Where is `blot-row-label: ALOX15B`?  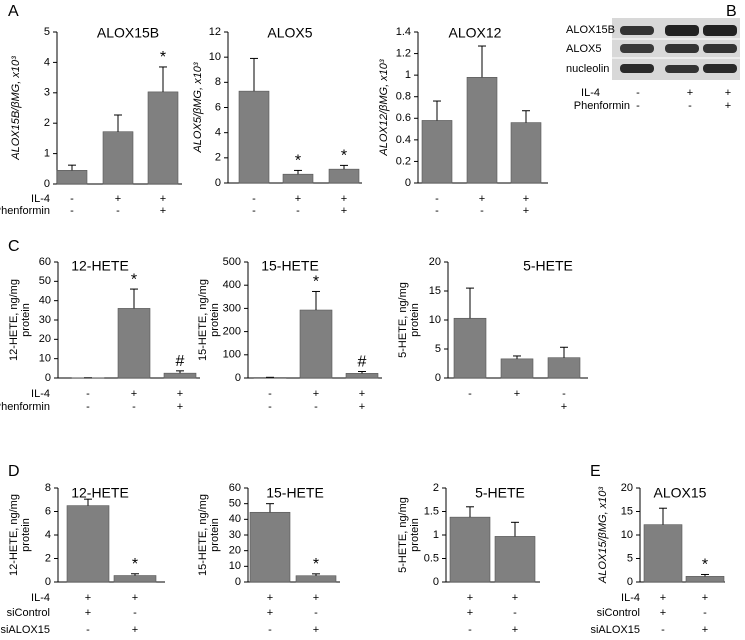
blot-row-label: ALOX15B is located at coordinates (590, 30).